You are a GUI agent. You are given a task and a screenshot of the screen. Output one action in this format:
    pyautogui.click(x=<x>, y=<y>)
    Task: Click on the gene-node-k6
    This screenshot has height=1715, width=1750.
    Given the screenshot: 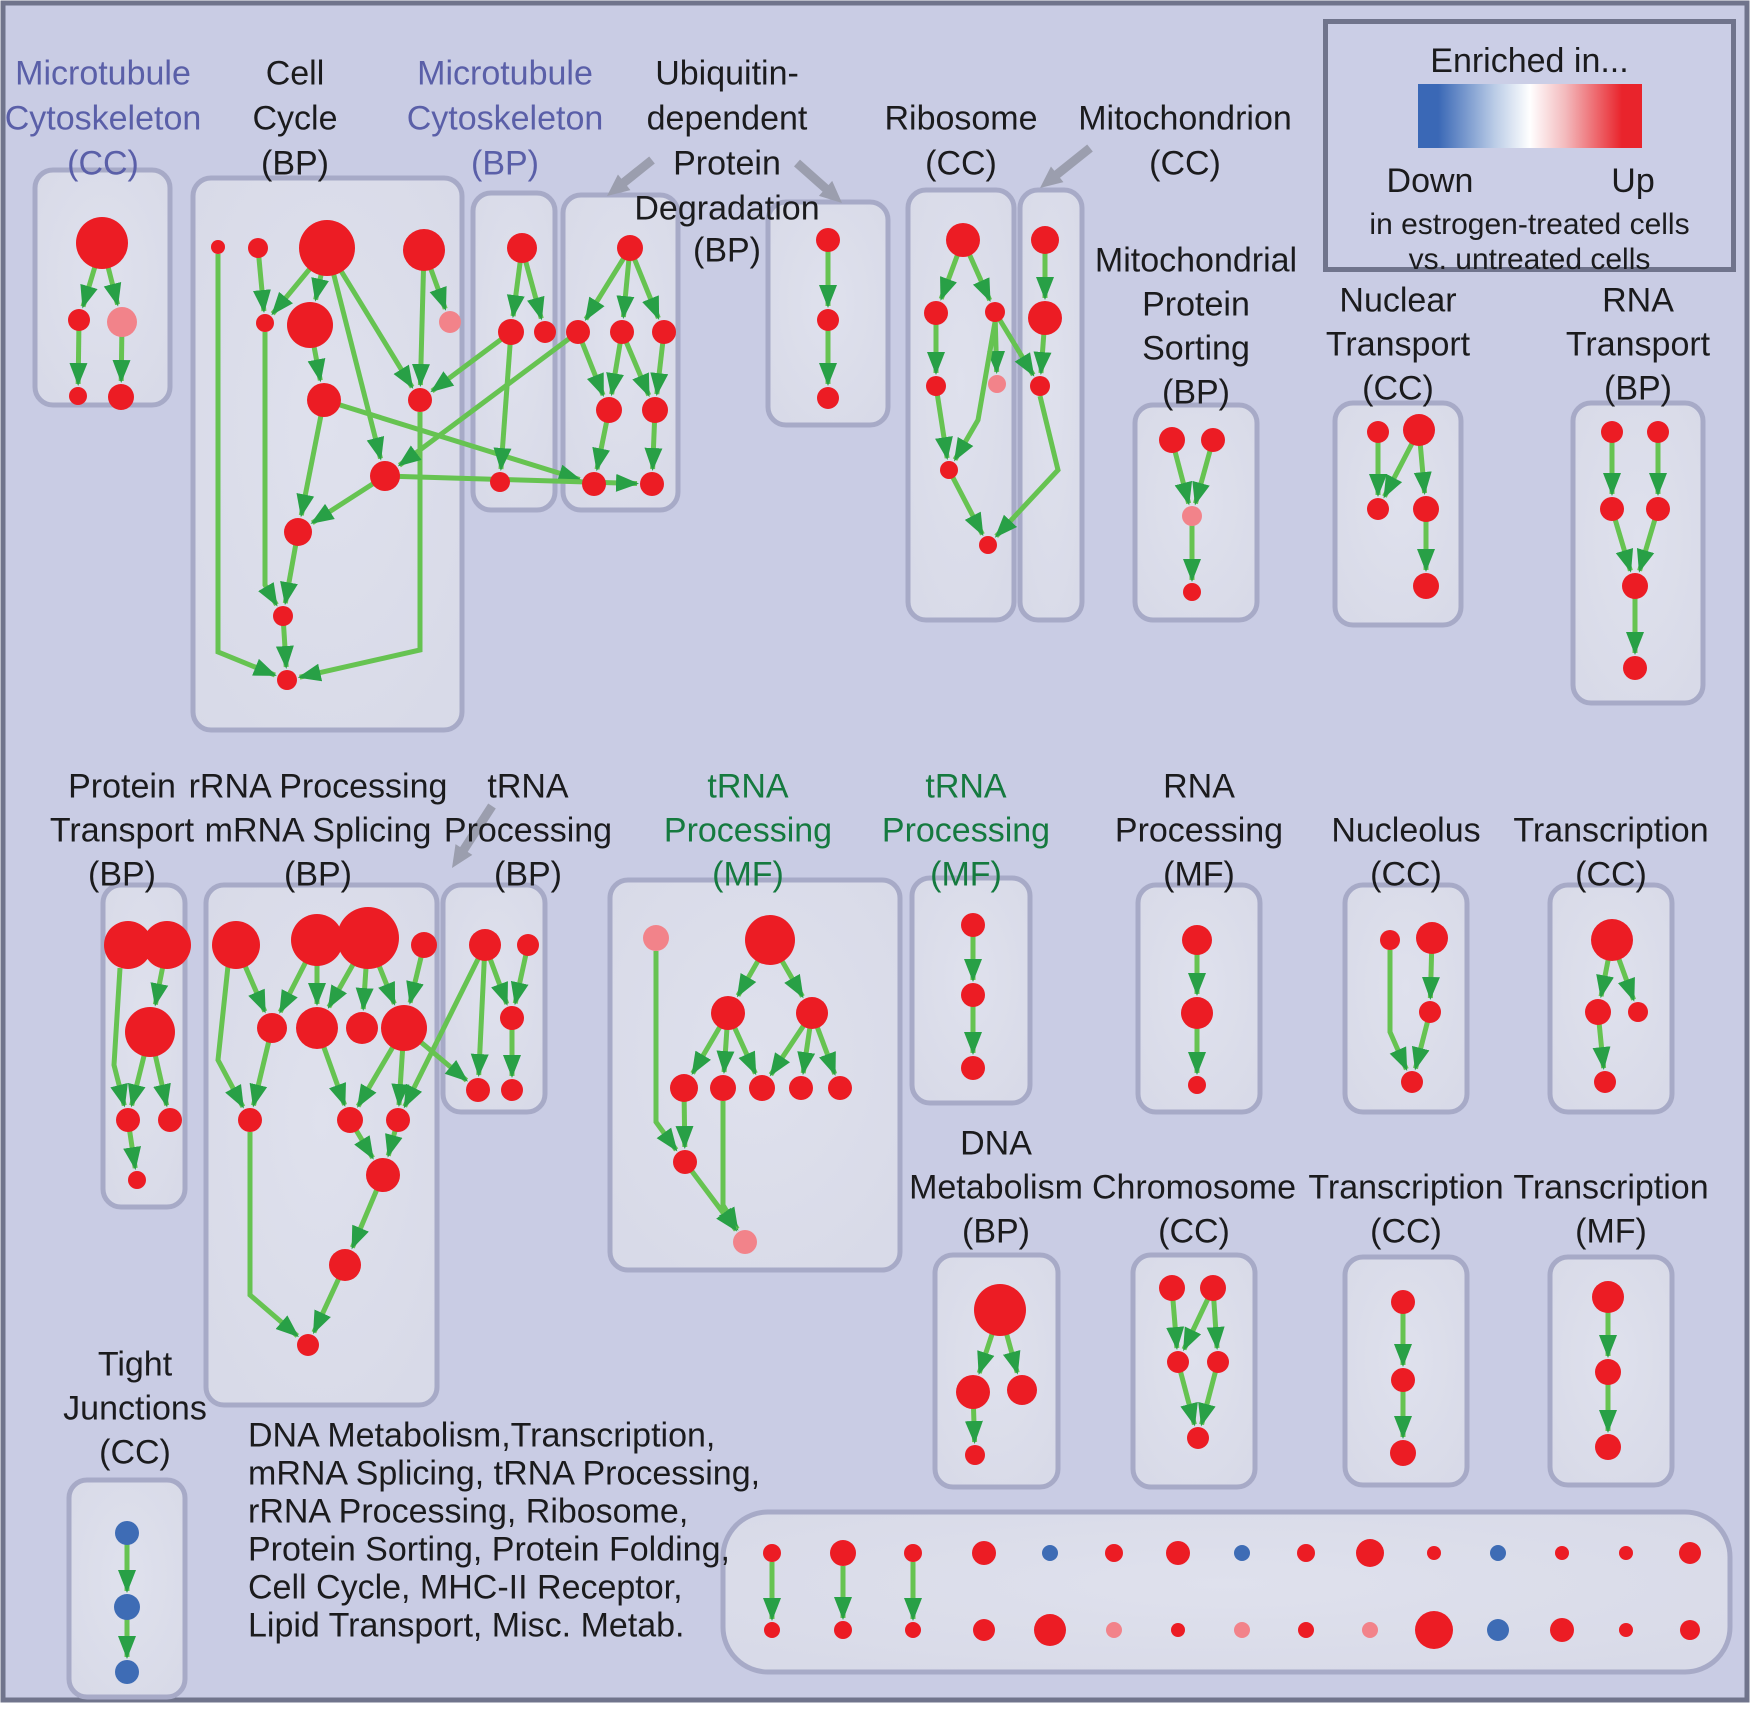 What is the action you would take?
    pyautogui.click(x=137, y=1180)
    